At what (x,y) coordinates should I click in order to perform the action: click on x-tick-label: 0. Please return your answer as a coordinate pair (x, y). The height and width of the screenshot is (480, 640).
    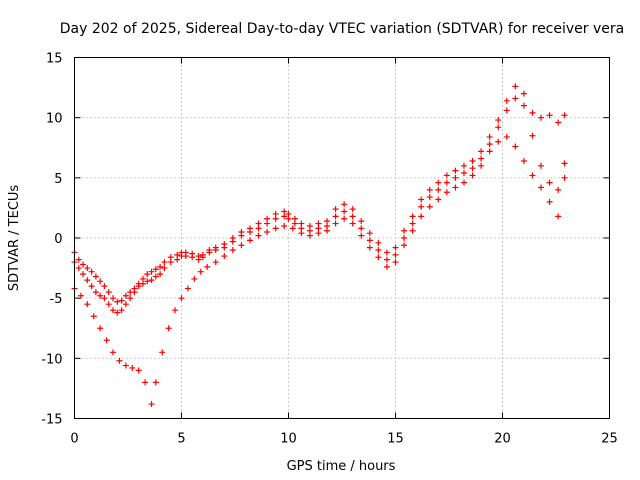
    Looking at the image, I should click on (74, 439).